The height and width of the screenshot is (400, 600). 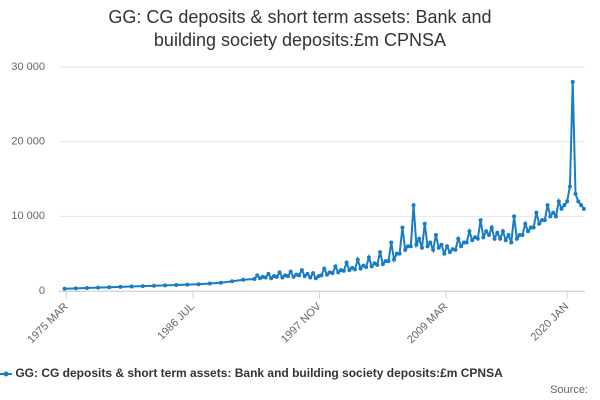 What do you see at coordinates (28, 67) in the screenshot?
I see `y-tick-label: 30 000` at bounding box center [28, 67].